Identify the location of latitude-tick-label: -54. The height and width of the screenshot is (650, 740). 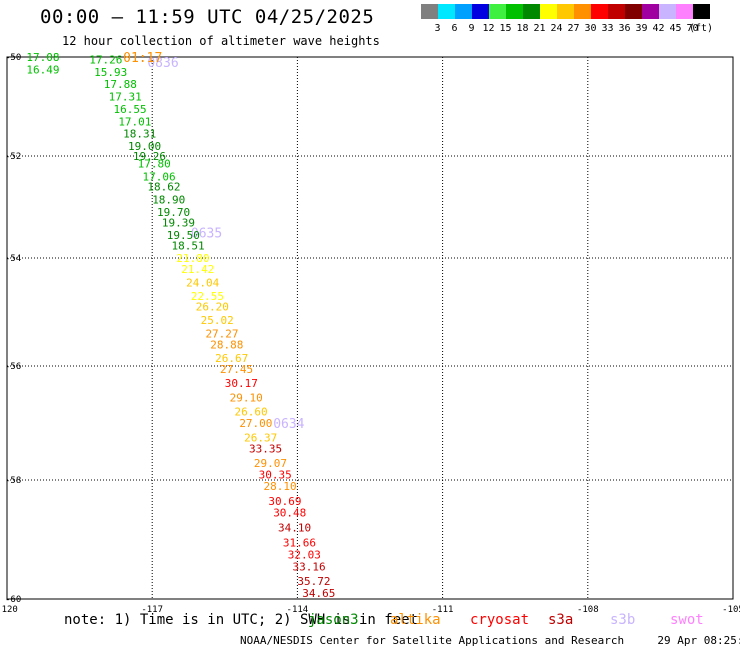
(13, 259).